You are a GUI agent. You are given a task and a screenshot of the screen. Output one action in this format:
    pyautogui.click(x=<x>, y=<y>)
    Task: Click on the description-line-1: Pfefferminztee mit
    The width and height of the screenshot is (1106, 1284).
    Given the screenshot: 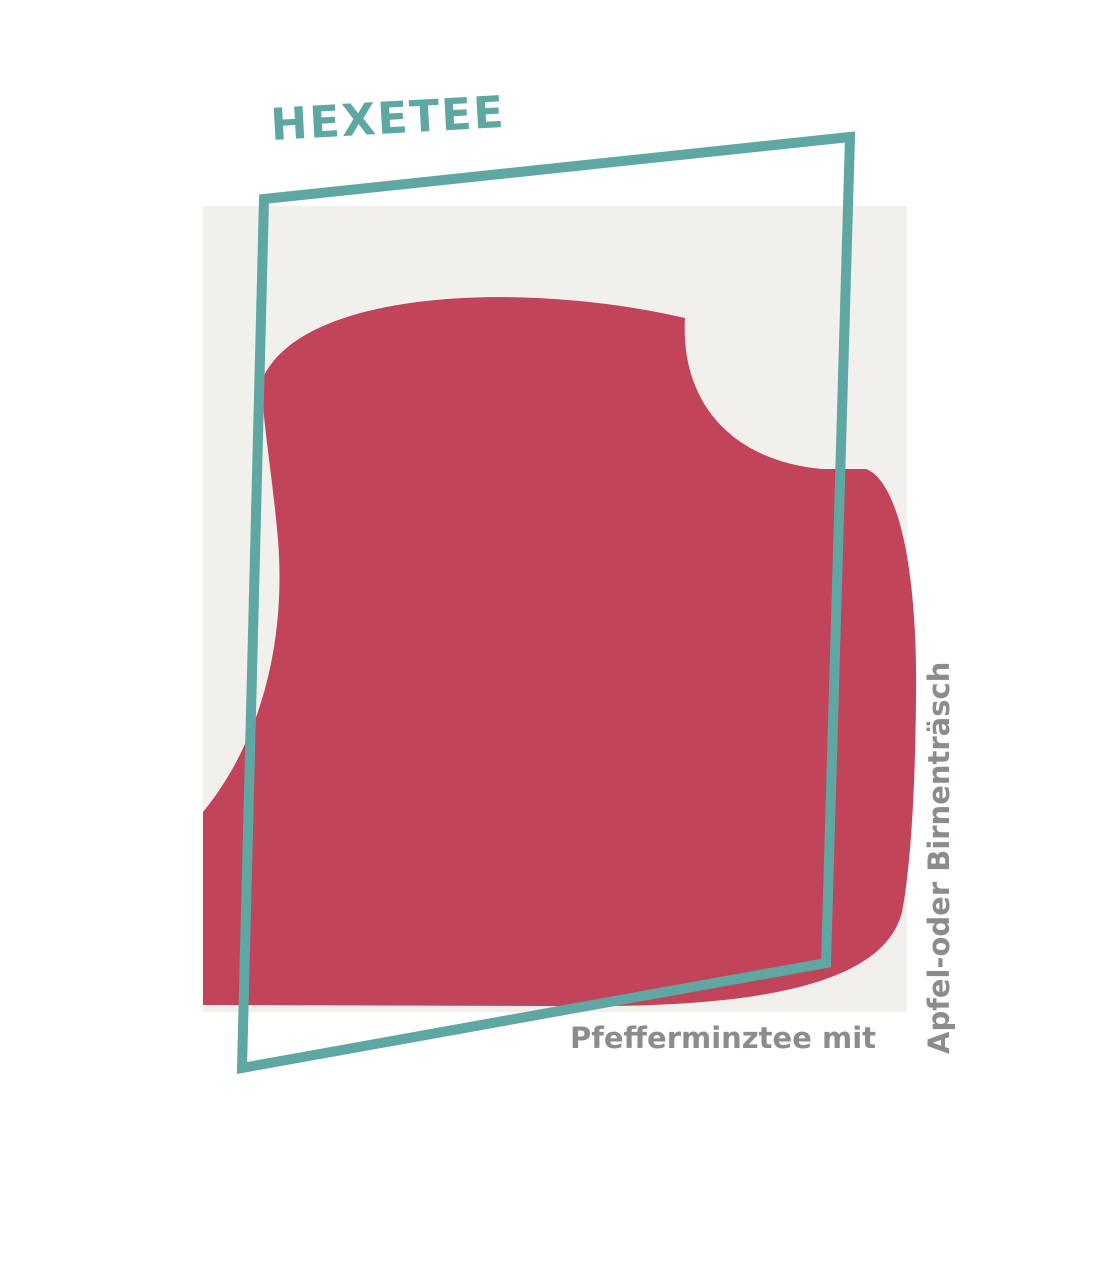 What is the action you would take?
    pyautogui.click(x=723, y=1038)
    